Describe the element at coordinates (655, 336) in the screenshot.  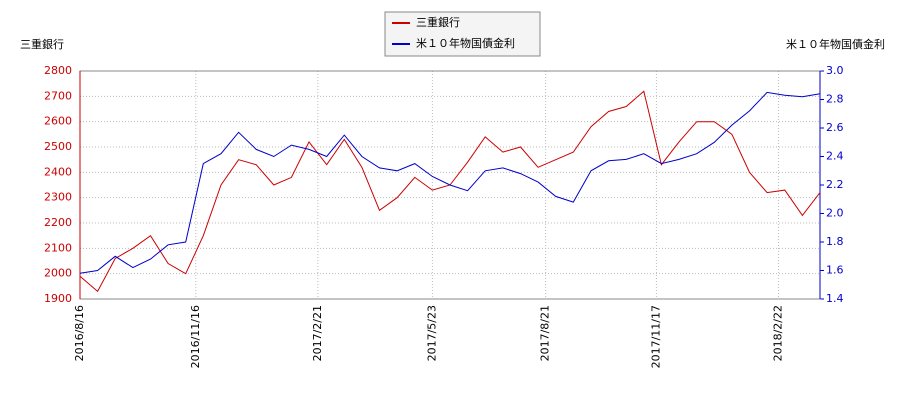
I see `x-tick-label: 2017/11/17` at that location.